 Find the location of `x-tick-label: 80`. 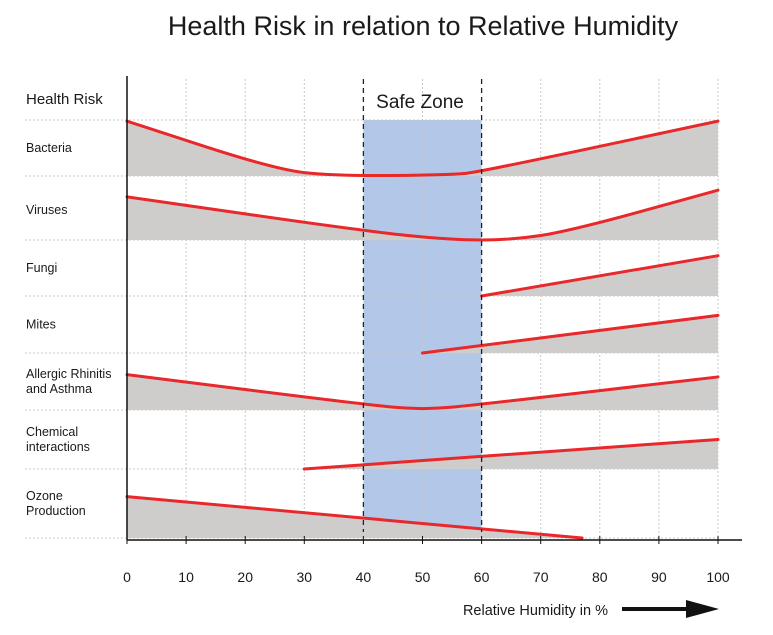

x-tick-label: 80 is located at coordinates (600, 577).